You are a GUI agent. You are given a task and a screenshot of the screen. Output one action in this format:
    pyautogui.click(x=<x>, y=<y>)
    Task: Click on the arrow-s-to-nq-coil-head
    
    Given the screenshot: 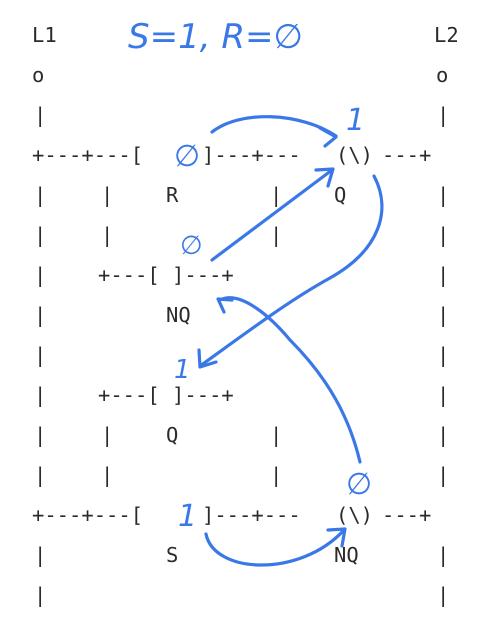 What is the action you would take?
    pyautogui.click(x=336, y=537)
    